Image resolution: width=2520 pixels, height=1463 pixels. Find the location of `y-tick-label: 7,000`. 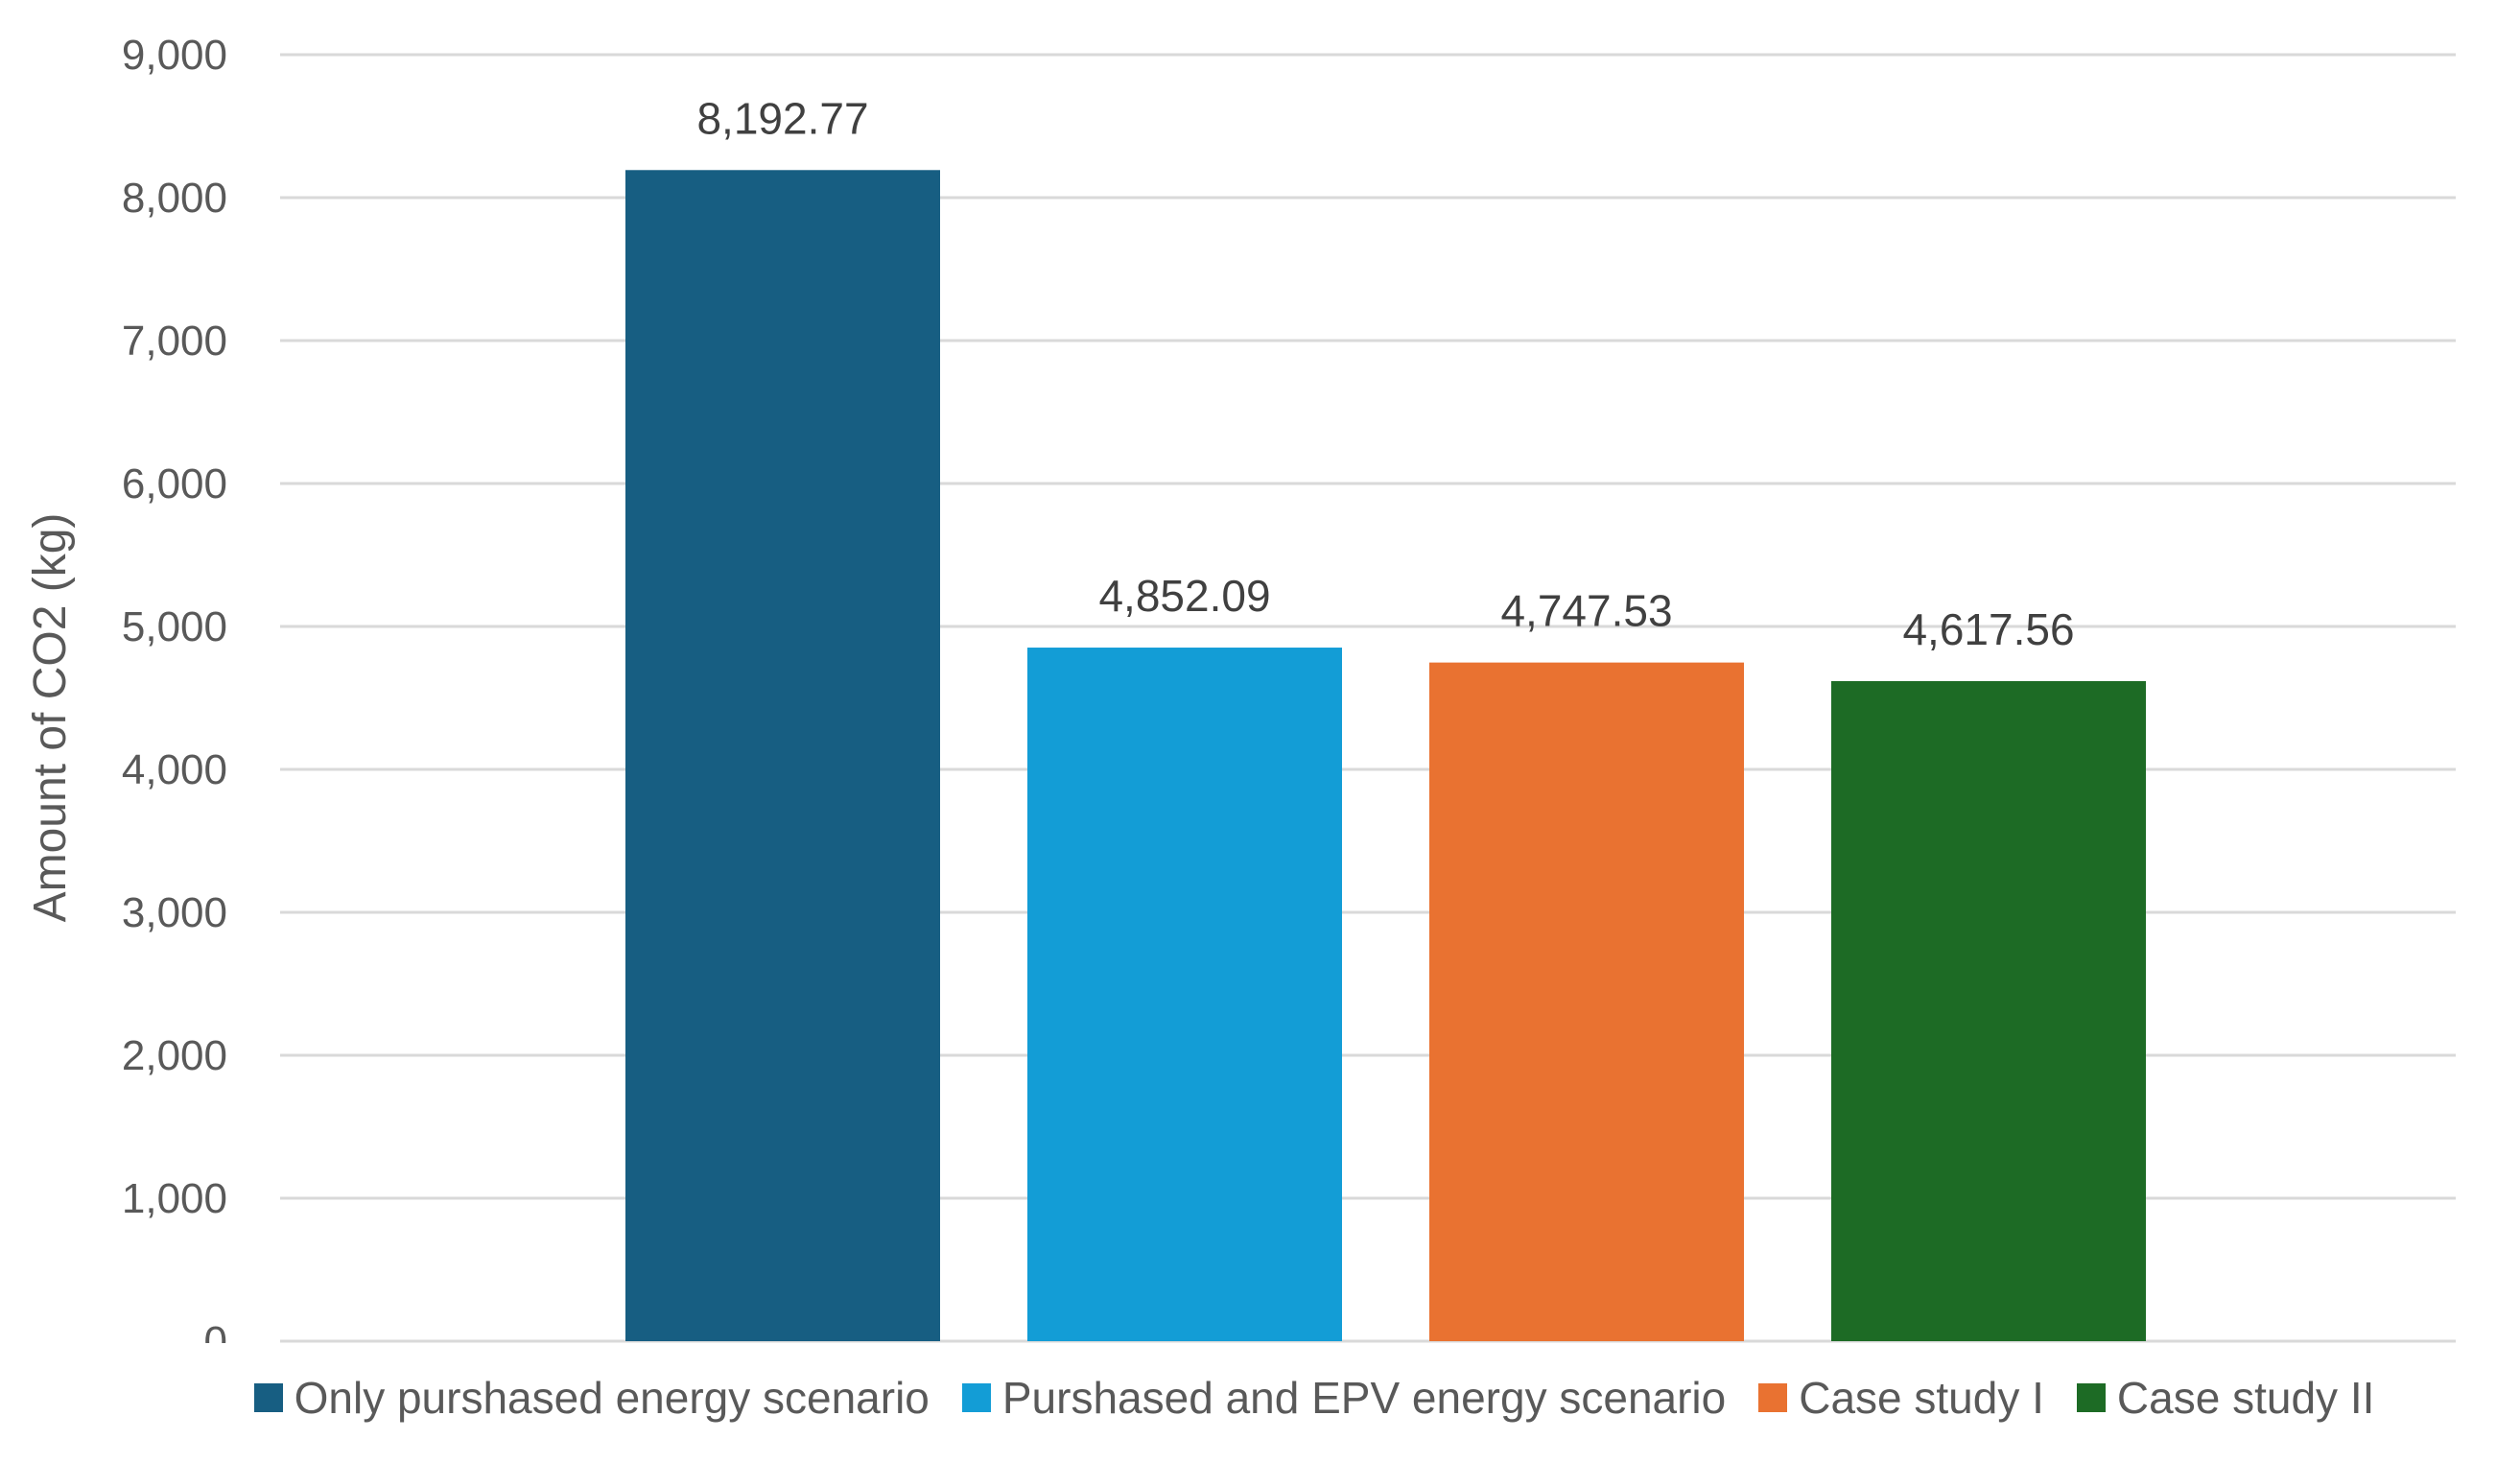

y-tick-label: 7,000 is located at coordinates (174, 341).